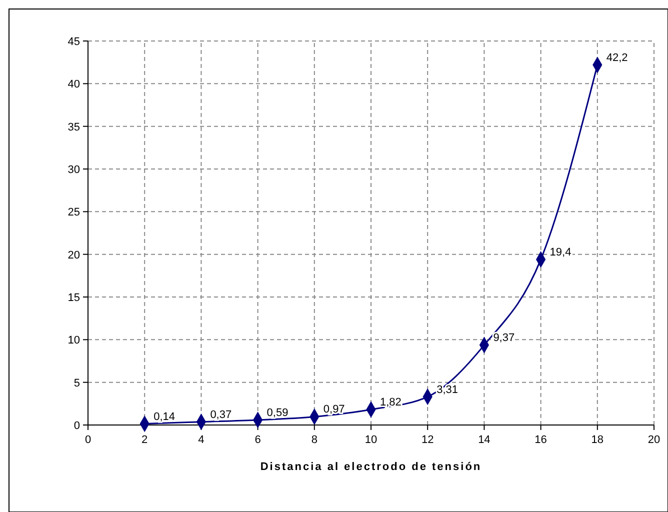 This screenshot has width=668, height=512. Describe the element at coordinates (145, 440) in the screenshot. I see `x-tick-label: 2` at that location.